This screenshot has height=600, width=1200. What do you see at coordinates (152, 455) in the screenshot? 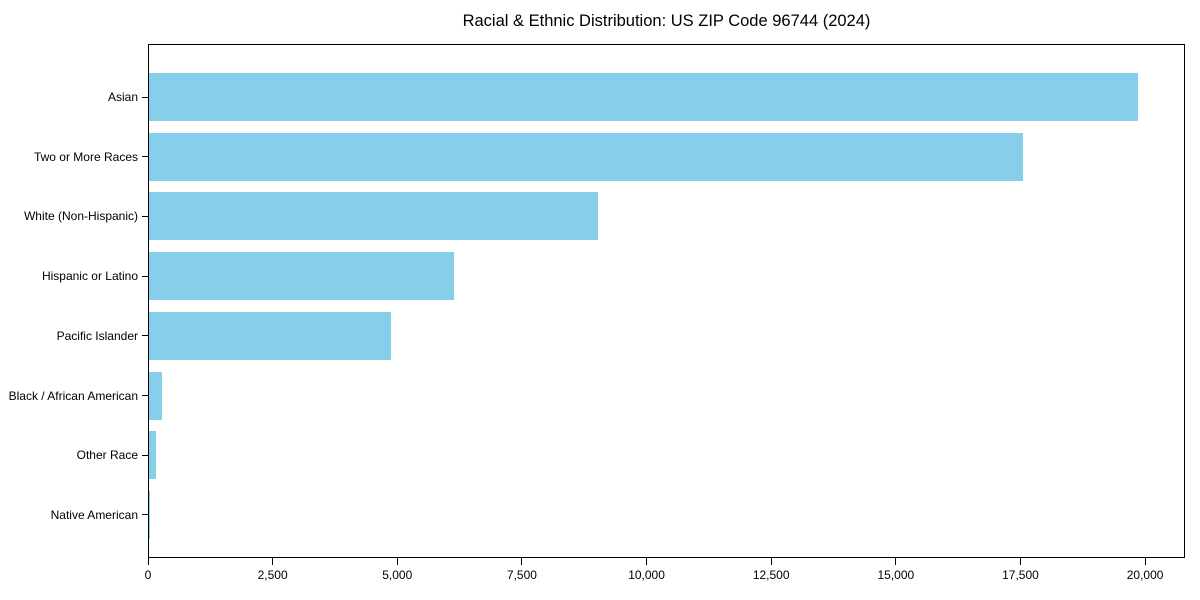
I see `bar-other-race` at bounding box center [152, 455].